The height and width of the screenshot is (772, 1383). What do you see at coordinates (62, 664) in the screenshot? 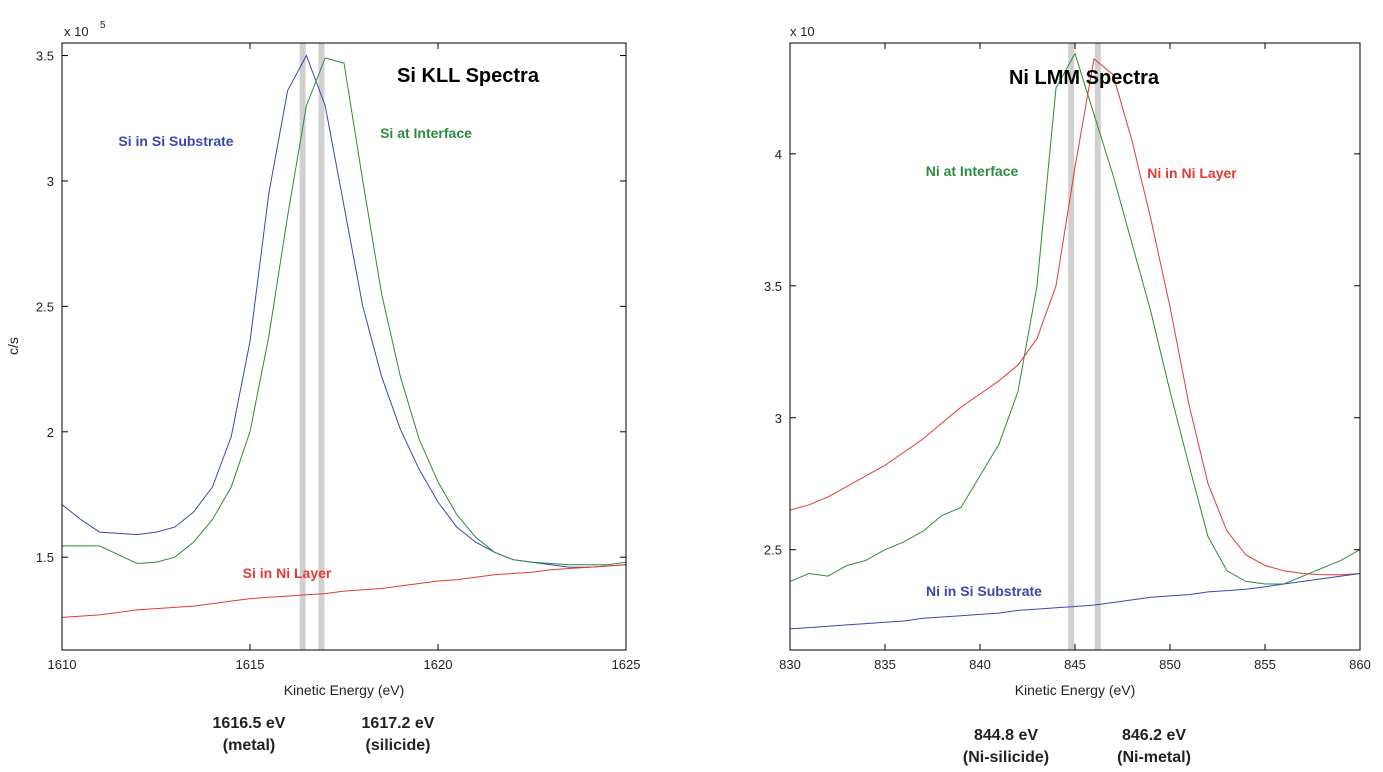
I see `x-tick-label: 1610` at bounding box center [62, 664].